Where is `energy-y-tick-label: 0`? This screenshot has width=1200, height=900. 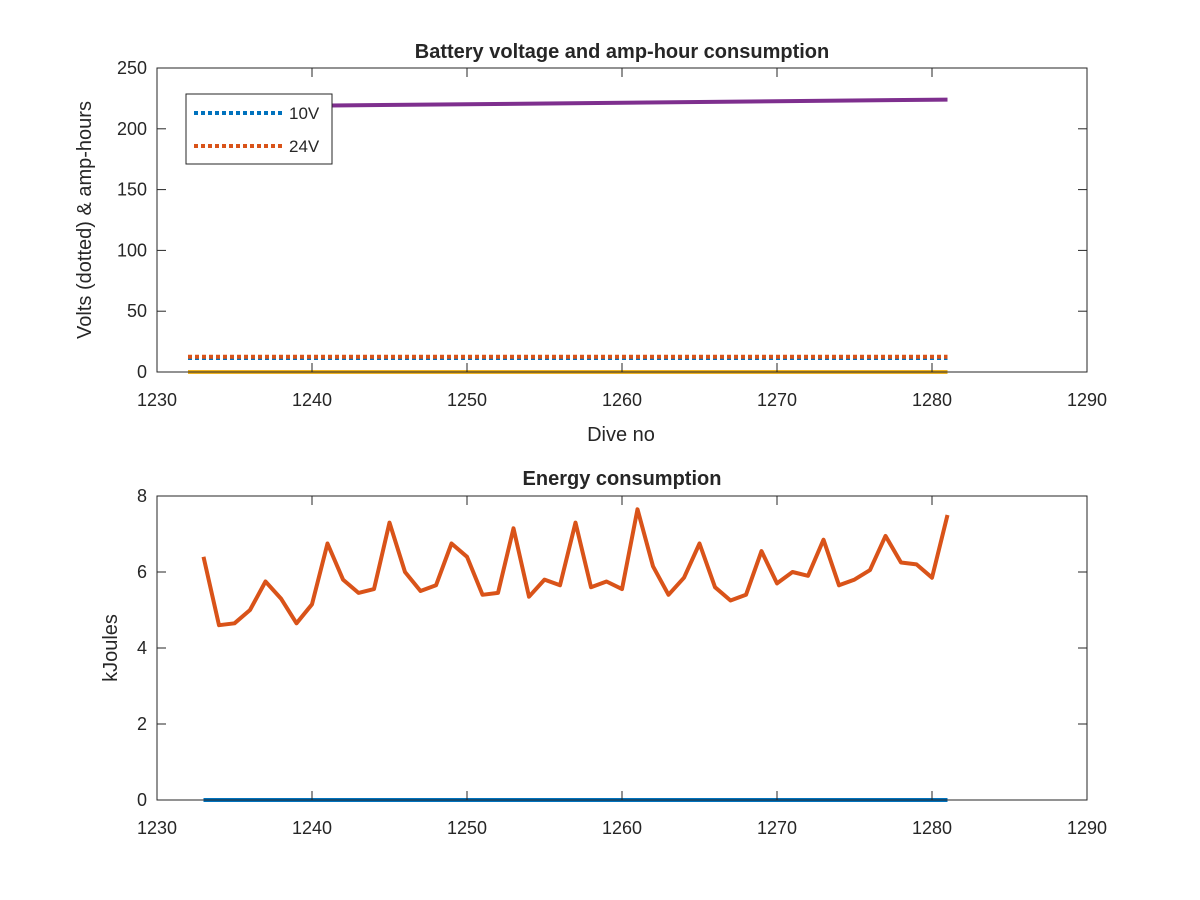
energy-y-tick-label: 0 is located at coordinates (142, 800).